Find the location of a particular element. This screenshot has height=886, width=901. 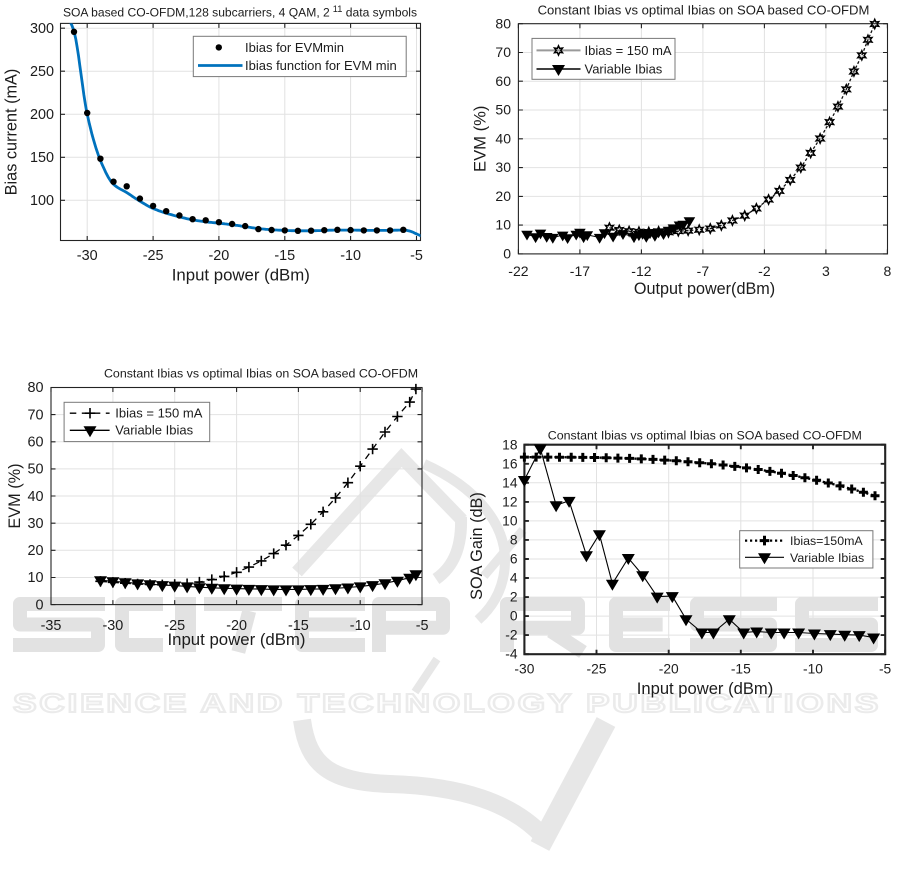

svg-text: -12 is located at coordinates (641, 271).